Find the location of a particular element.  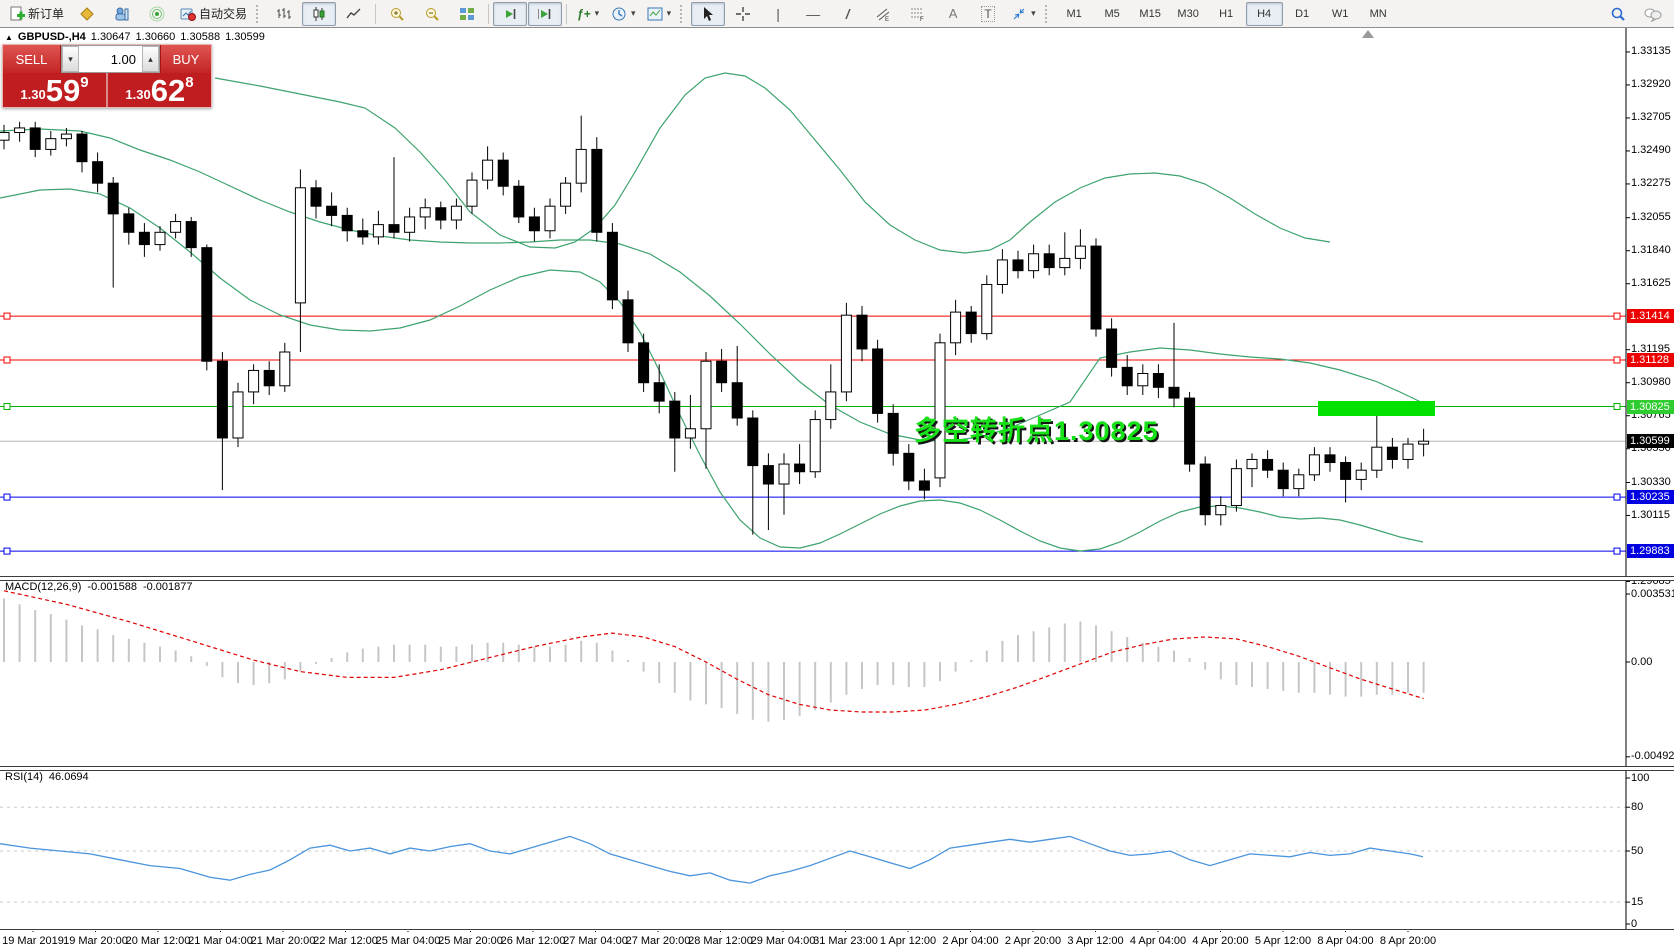

axis-label: 0 is located at coordinates (1634, 923).